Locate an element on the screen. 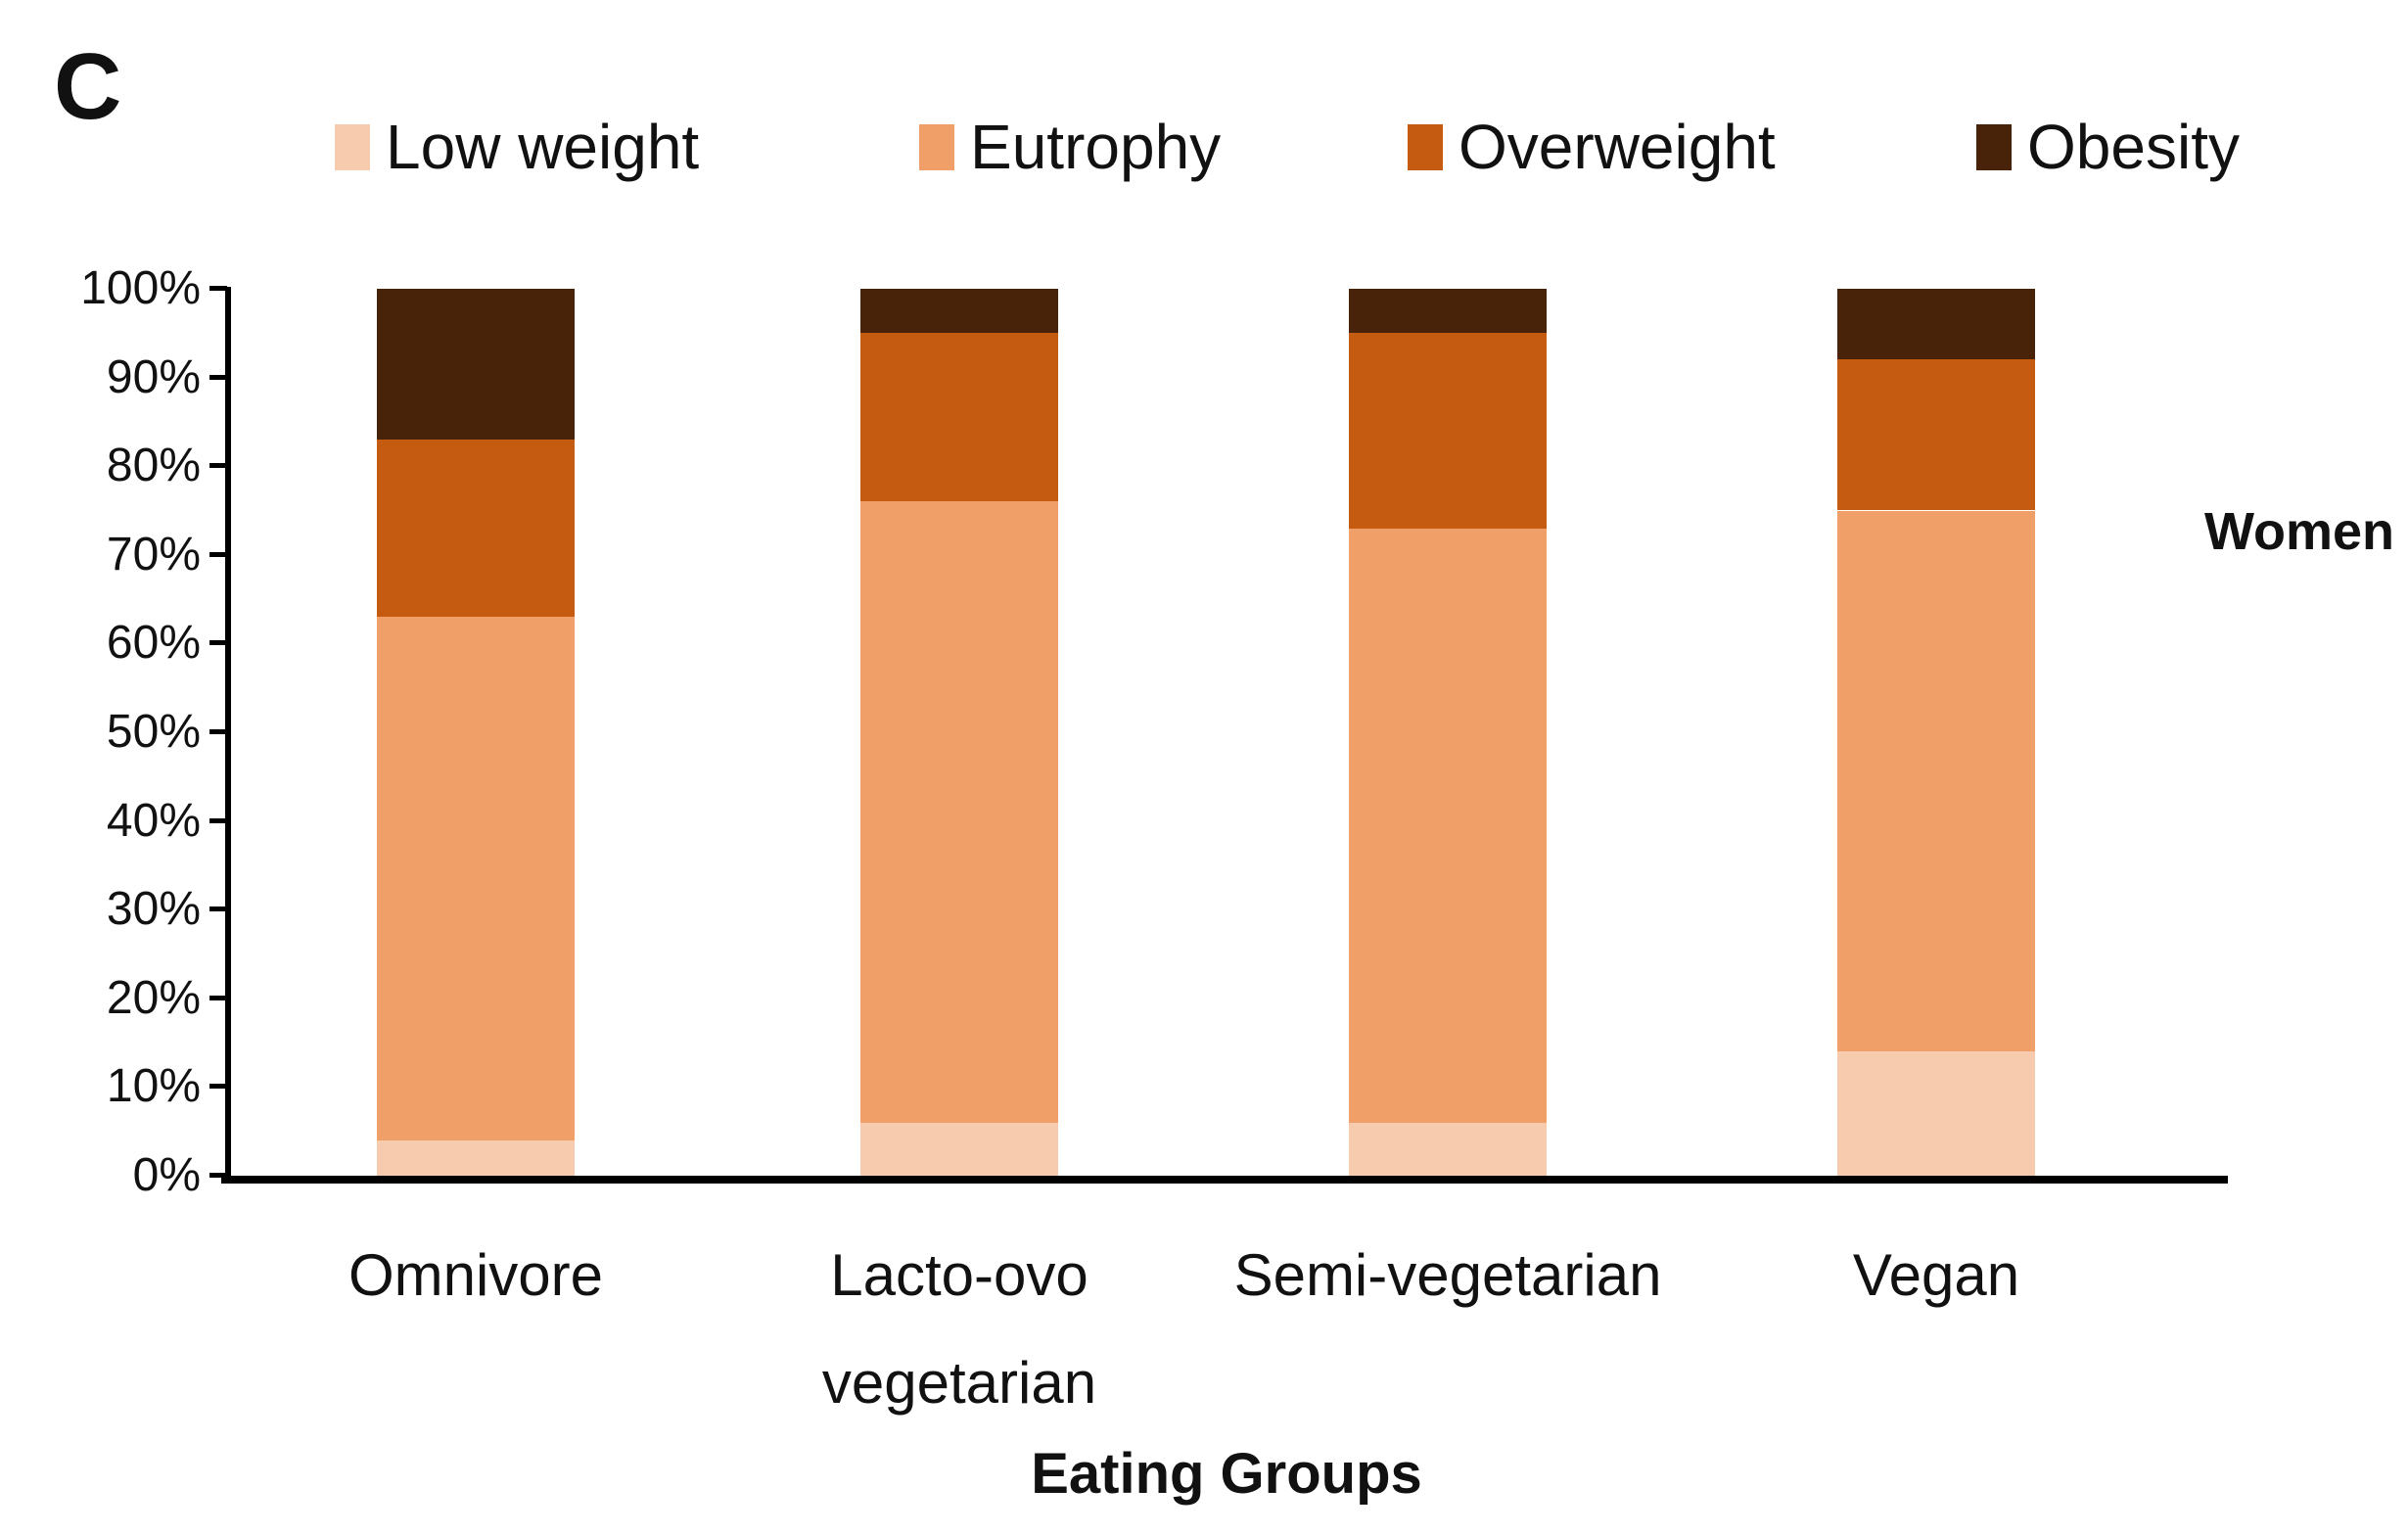  legend-item-low-weight: Low weight is located at coordinates (517, 147).